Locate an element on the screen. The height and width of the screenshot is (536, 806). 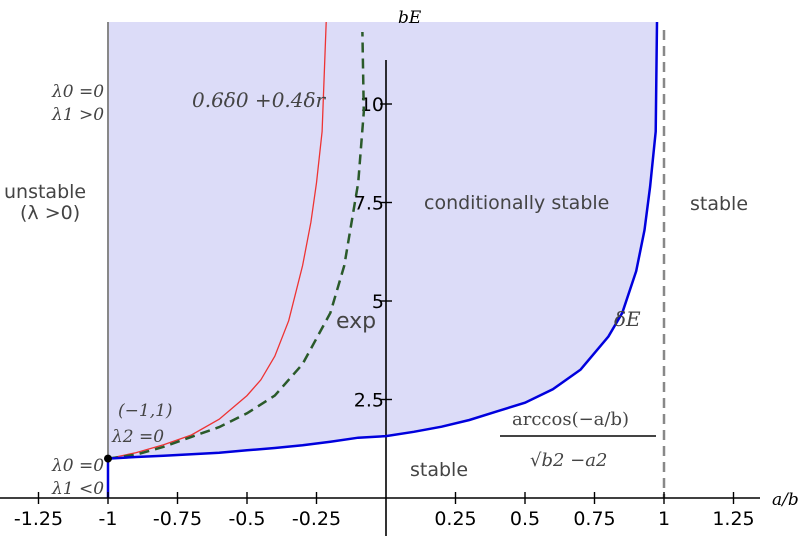
y-tick-label: 7.5 is located at coordinates (369, 204).